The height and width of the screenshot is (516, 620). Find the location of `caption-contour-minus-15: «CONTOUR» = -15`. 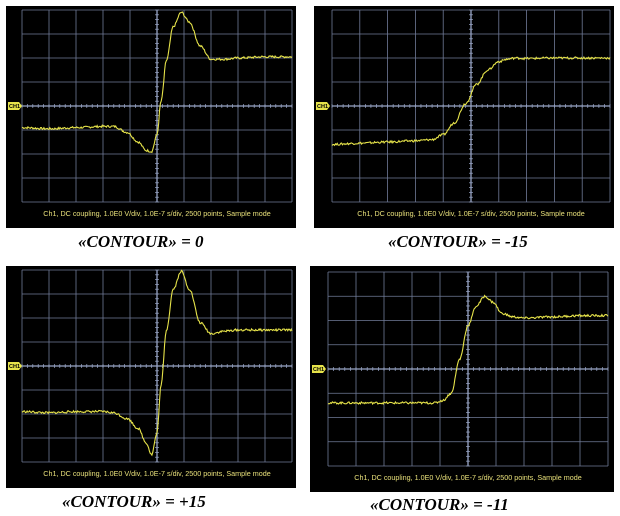

caption-contour-minus-15: «CONTOUR» = -15 is located at coordinates (458, 241).